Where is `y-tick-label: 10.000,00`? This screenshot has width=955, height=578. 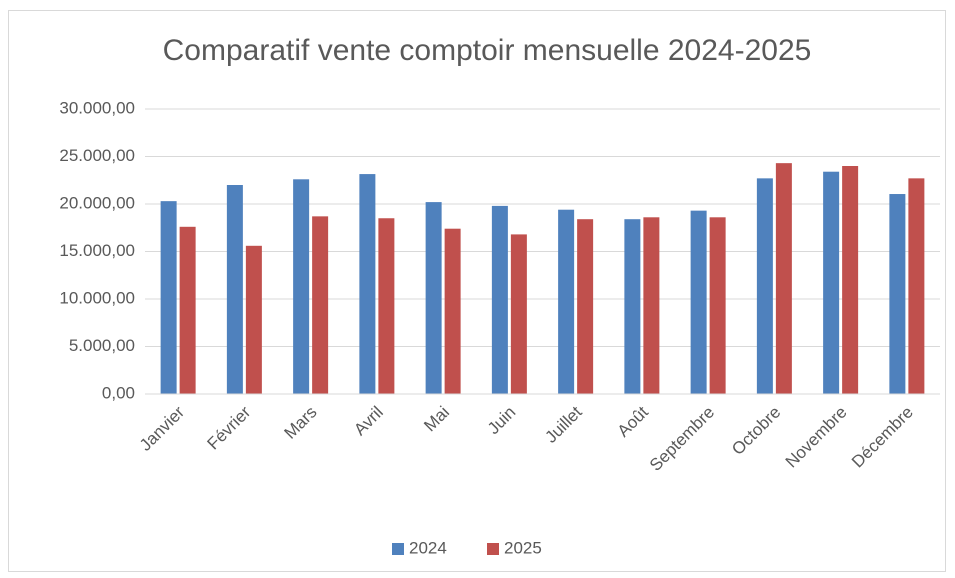
y-tick-label: 10.000,00 is located at coordinates (97, 297).